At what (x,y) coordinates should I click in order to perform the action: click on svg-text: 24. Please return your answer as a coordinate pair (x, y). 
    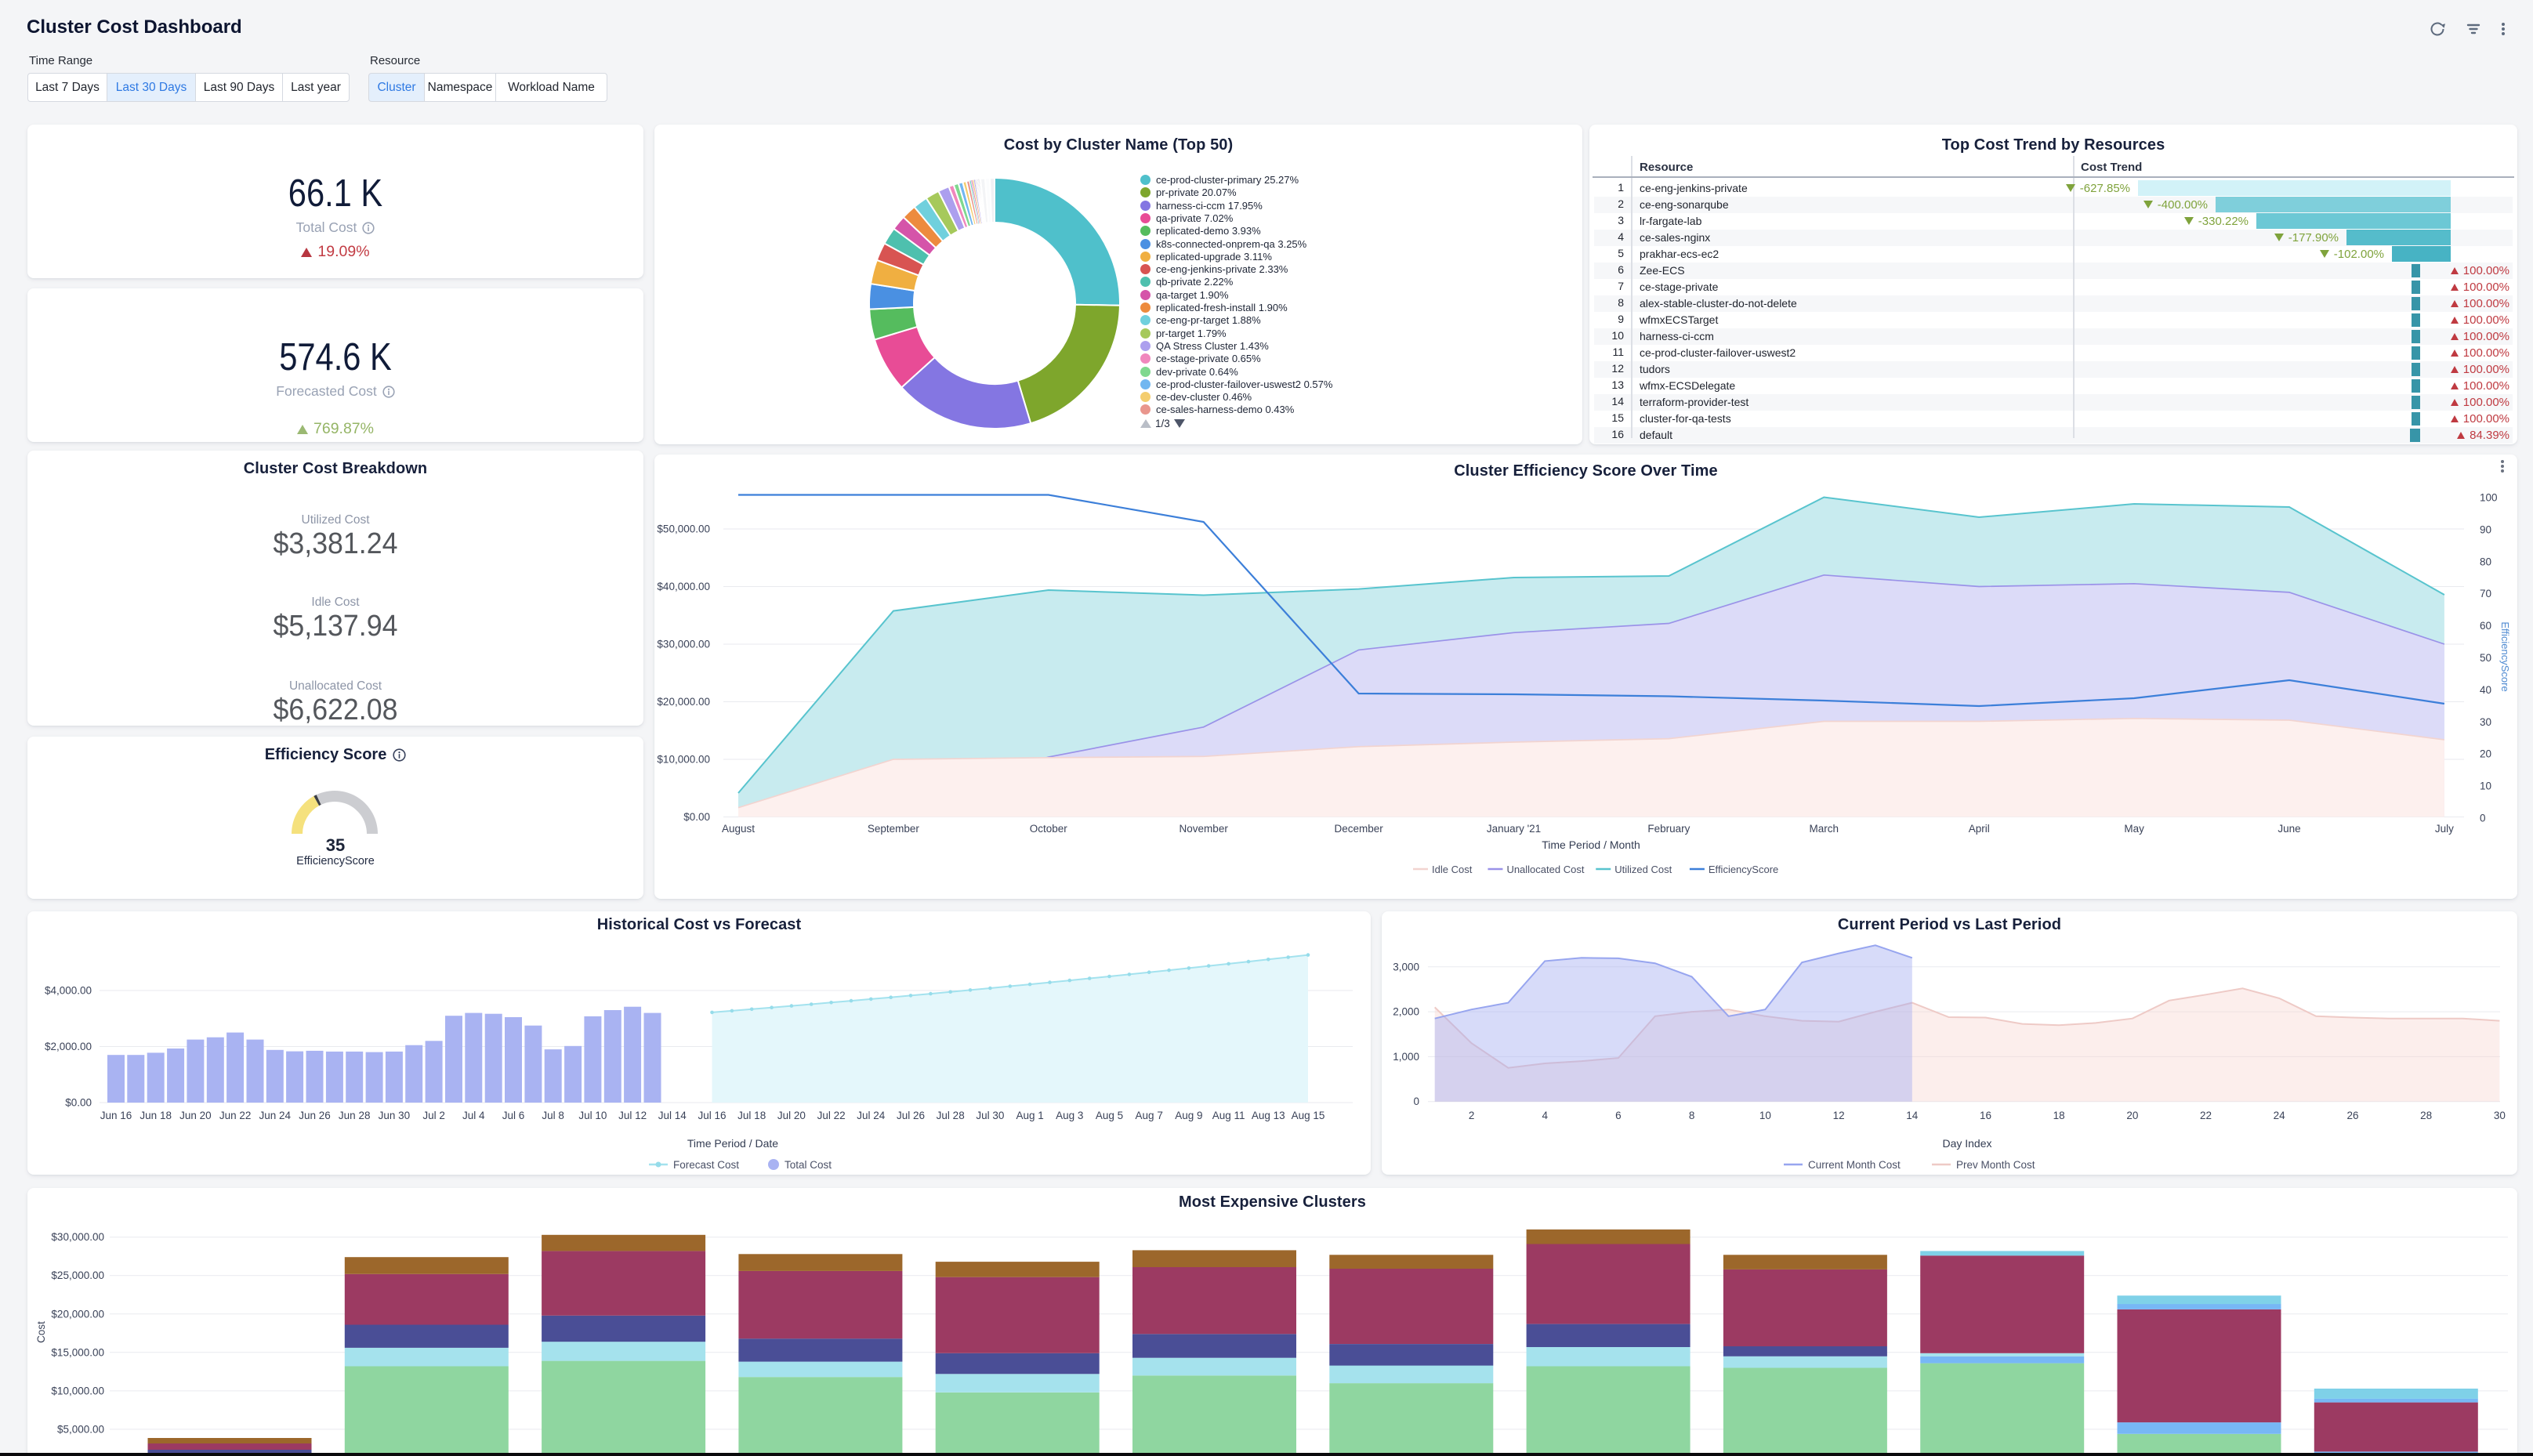
    Looking at the image, I should click on (2280, 1115).